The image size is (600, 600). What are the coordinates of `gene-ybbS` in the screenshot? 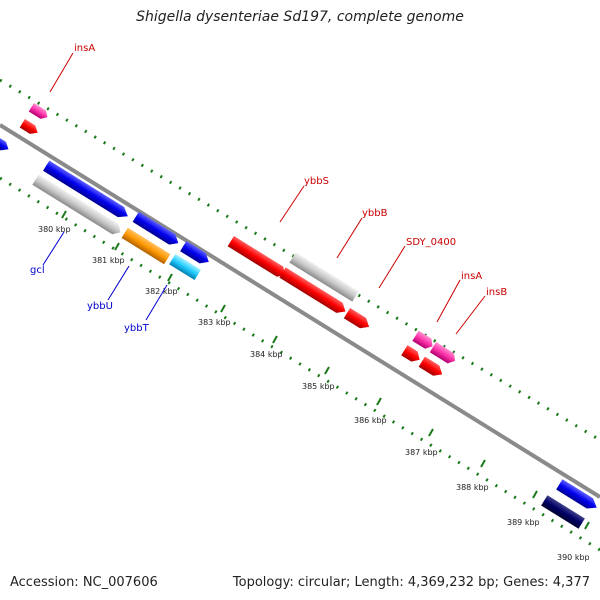 It's located at (258, 258).